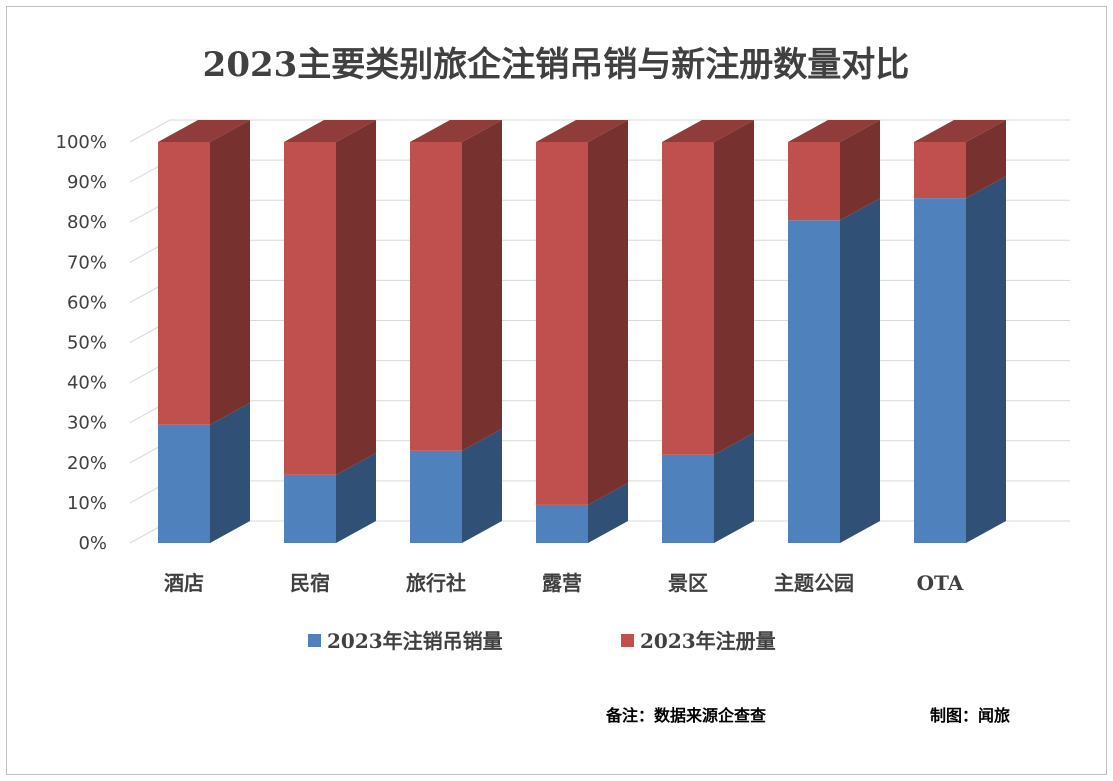 The image size is (1113, 781). I want to click on y-tick-label: 40%, so click(87, 383).